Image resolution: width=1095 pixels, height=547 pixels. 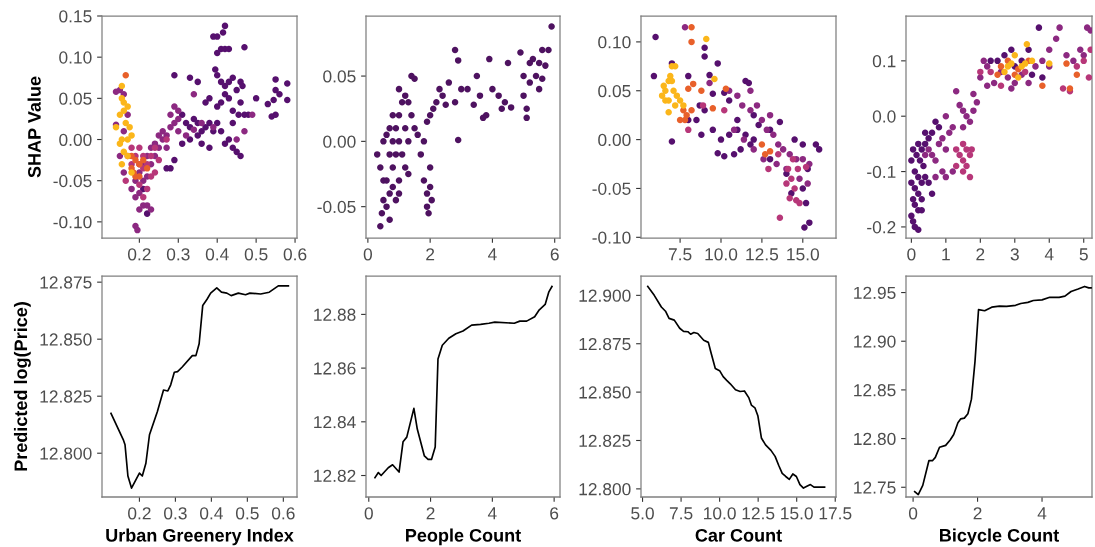 I want to click on x-axis-title: Car Count, so click(x=738, y=535).